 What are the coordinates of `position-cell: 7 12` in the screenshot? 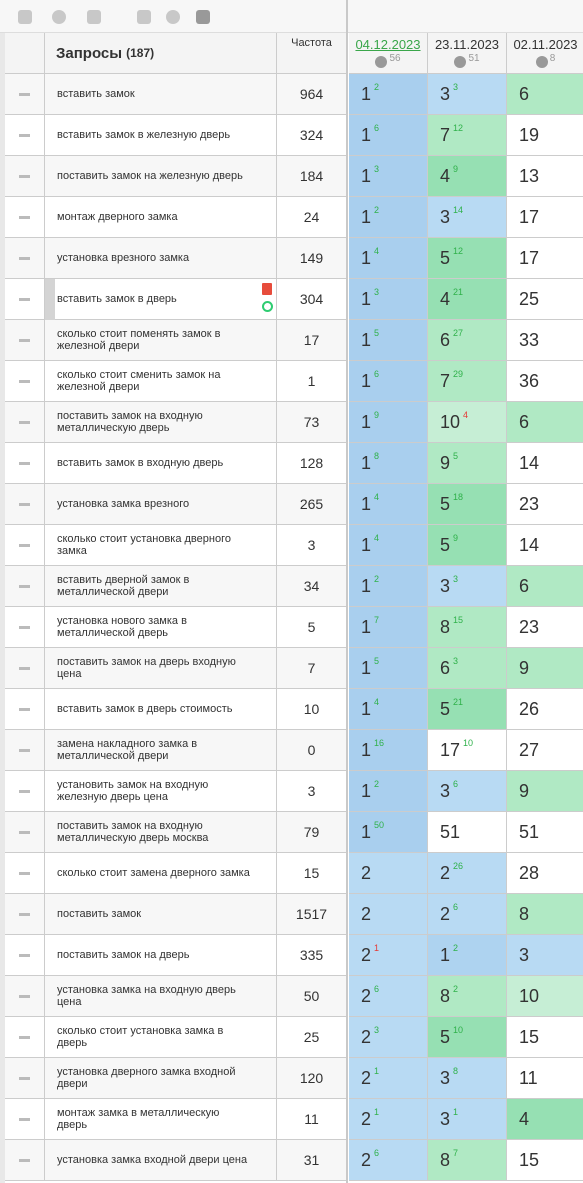 It's located at (467, 135).